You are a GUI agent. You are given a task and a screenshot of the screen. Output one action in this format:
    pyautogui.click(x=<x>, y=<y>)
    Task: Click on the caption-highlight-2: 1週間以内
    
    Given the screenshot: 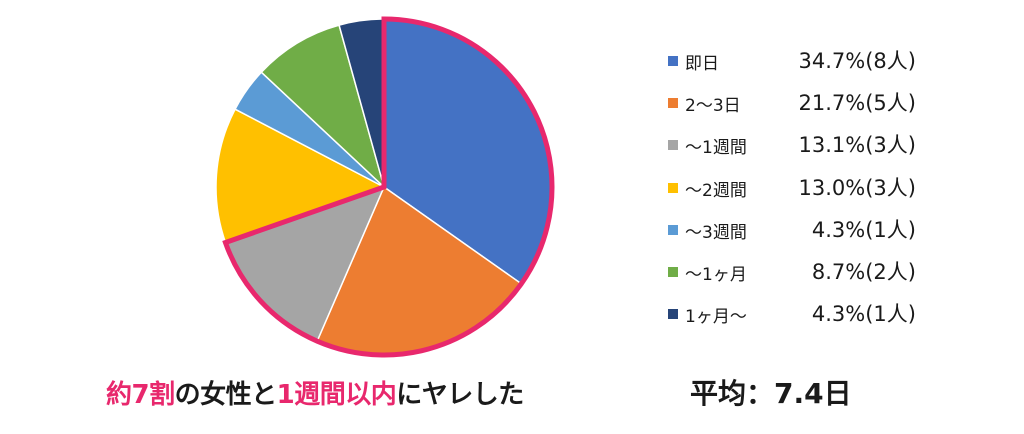 What is the action you would take?
    pyautogui.click(x=337, y=395)
    